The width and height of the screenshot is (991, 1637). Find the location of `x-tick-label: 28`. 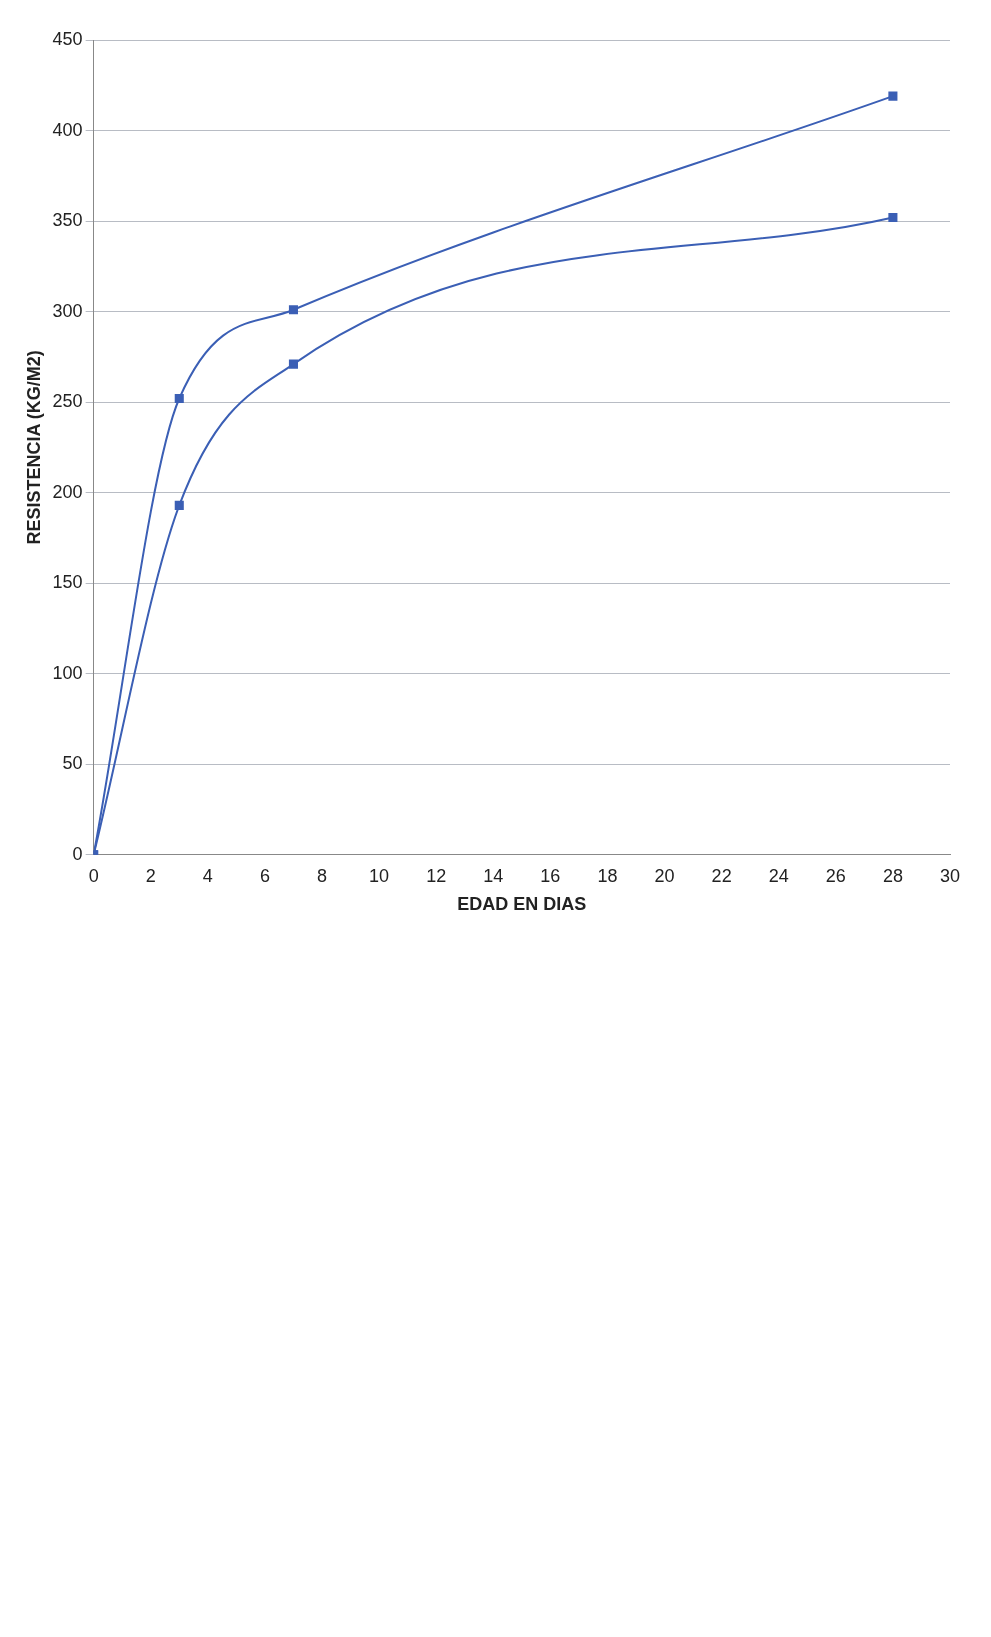

x-tick-label: 28 is located at coordinates (892, 875).